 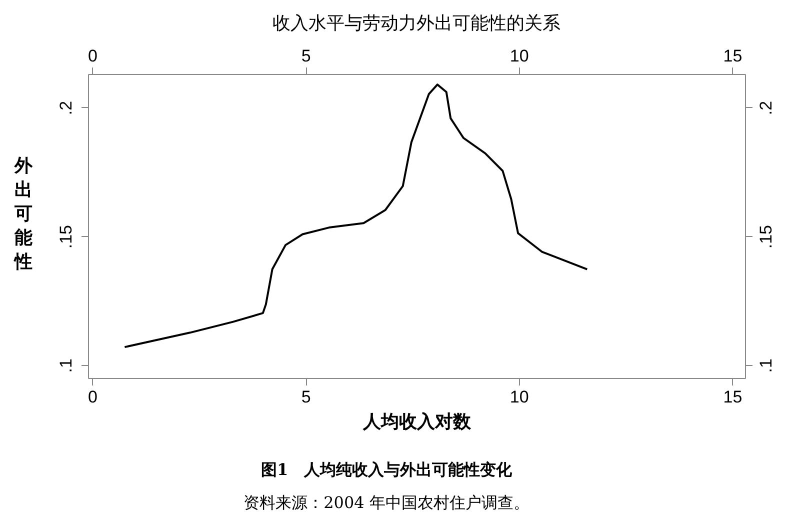 What do you see at coordinates (387, 502) in the screenshot?
I see `text: 资料来源：2004 年中国农村住户调查。` at bounding box center [387, 502].